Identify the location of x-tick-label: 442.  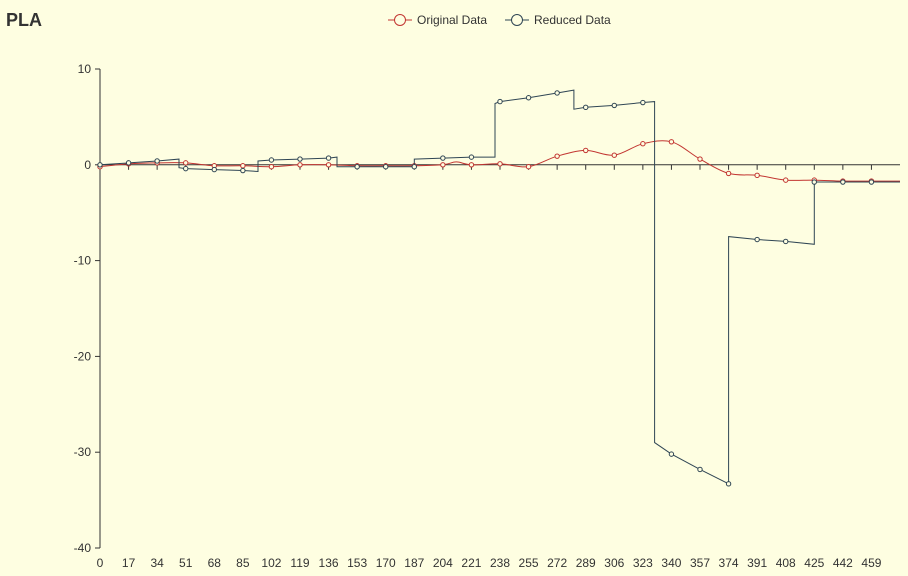
(843, 563).